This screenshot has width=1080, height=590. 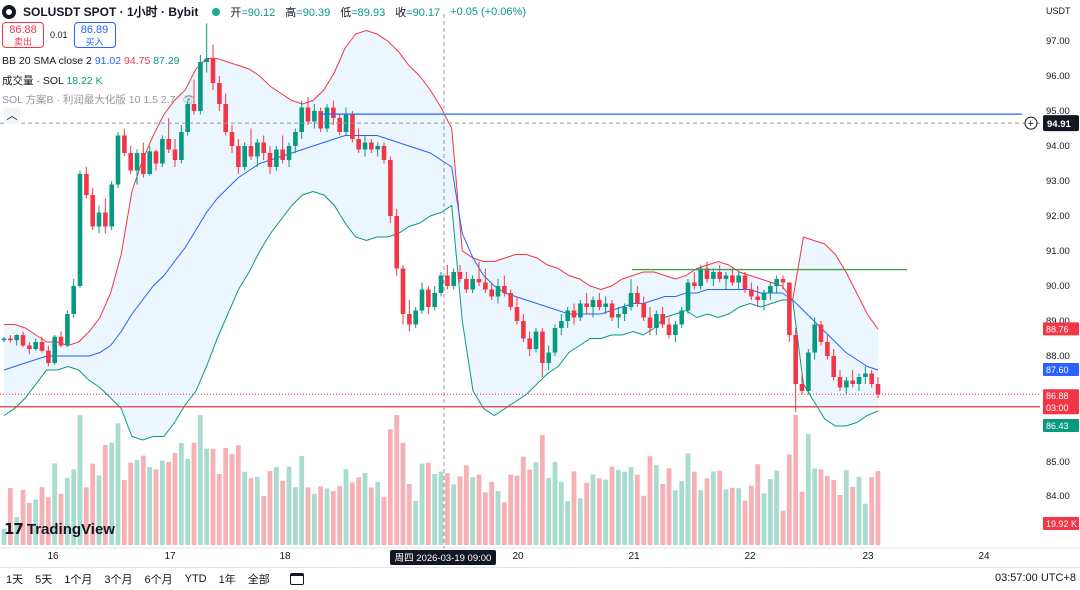 What do you see at coordinates (23, 35) in the screenshot?
I see `sell-button: 86.88 卖出` at bounding box center [23, 35].